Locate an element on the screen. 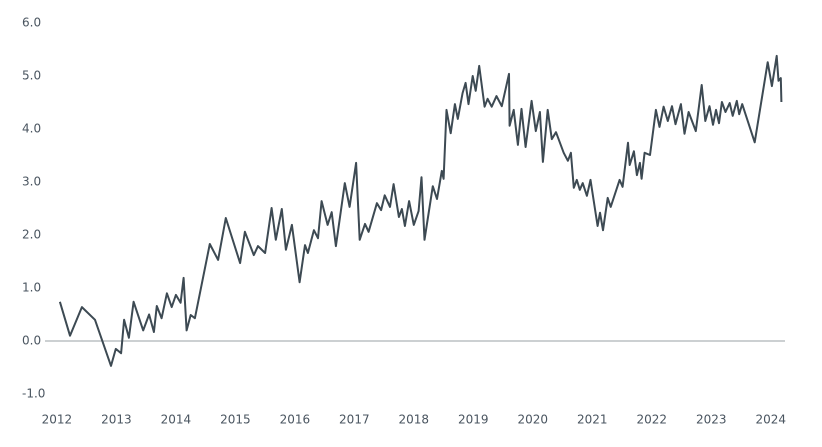  x-tick-label: 2021 is located at coordinates (592, 420).